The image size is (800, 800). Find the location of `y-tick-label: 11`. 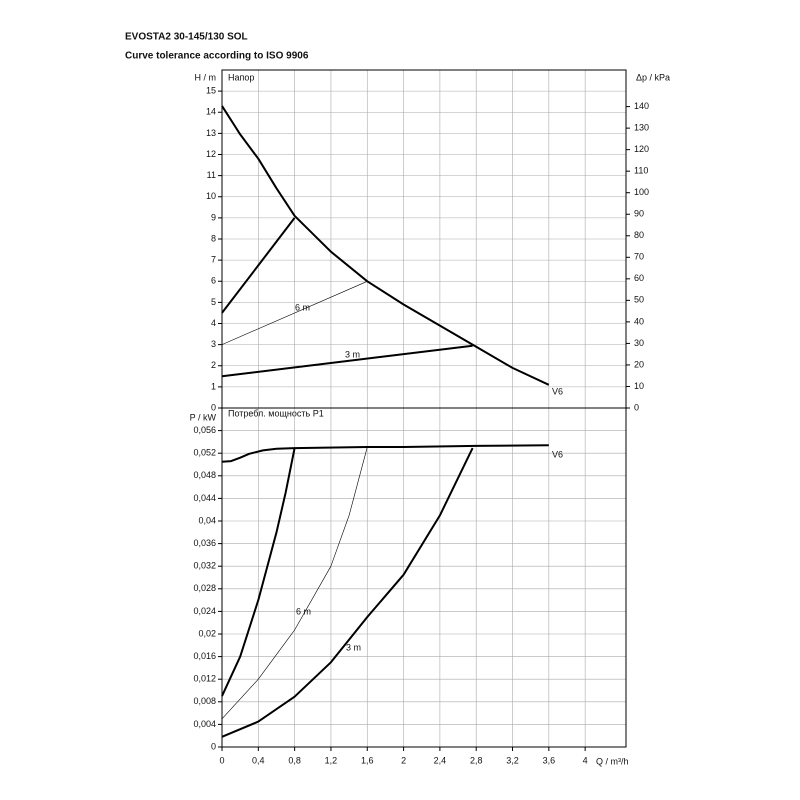

y-tick-label: 11 is located at coordinates (211, 175).